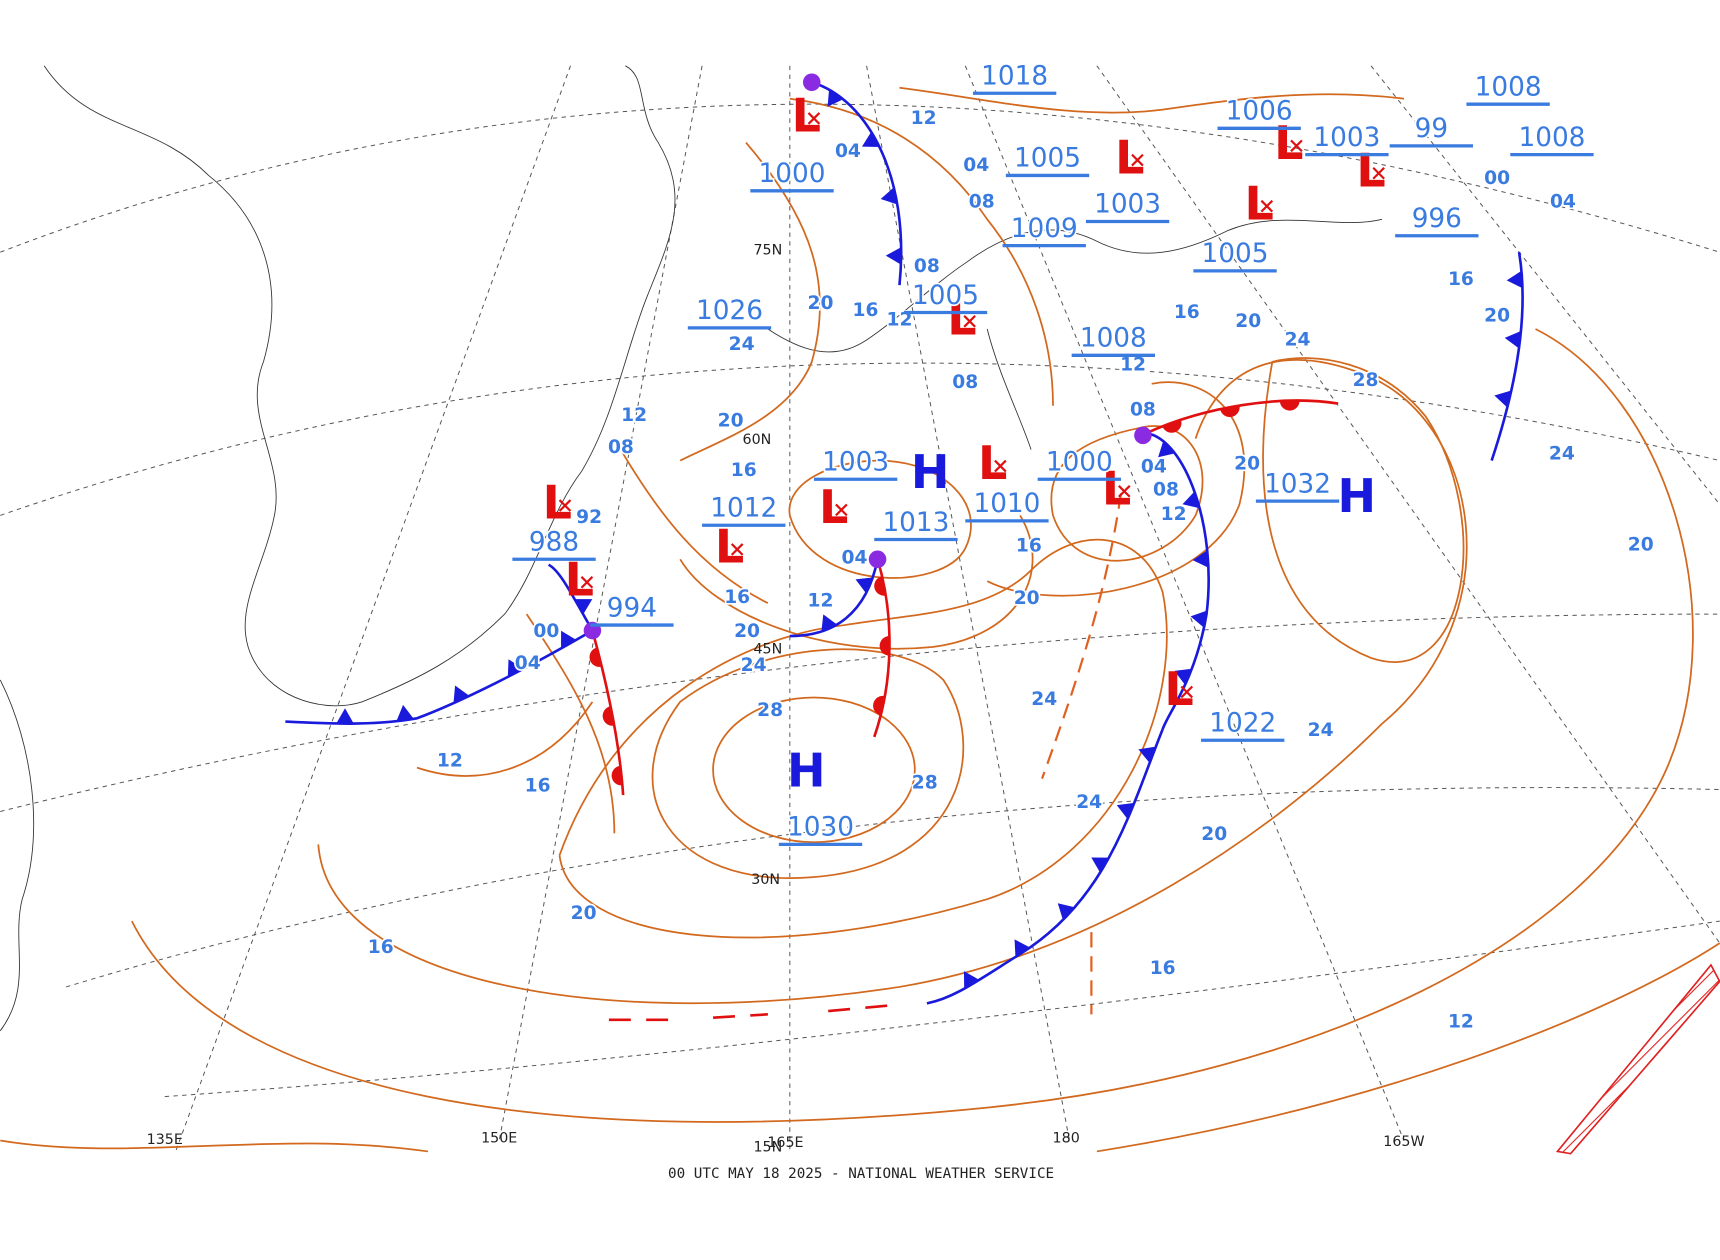 Image resolution: width=1720 pixels, height=1260 pixels. What do you see at coordinates (1044, 229) in the screenshot?
I see `central-pressure: 1009` at bounding box center [1044, 229].